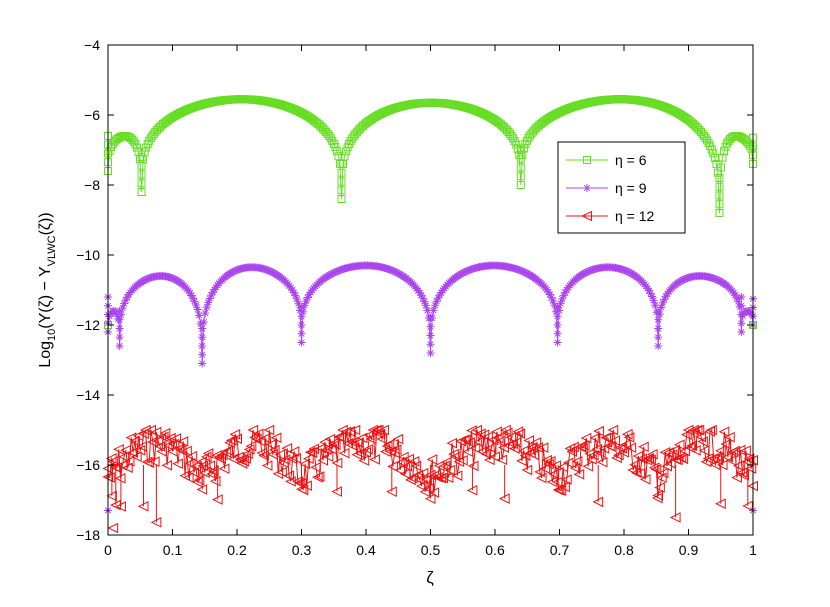  What do you see at coordinates (610, 216) in the screenshot?
I see `legend-item: η = 12` at bounding box center [610, 216].